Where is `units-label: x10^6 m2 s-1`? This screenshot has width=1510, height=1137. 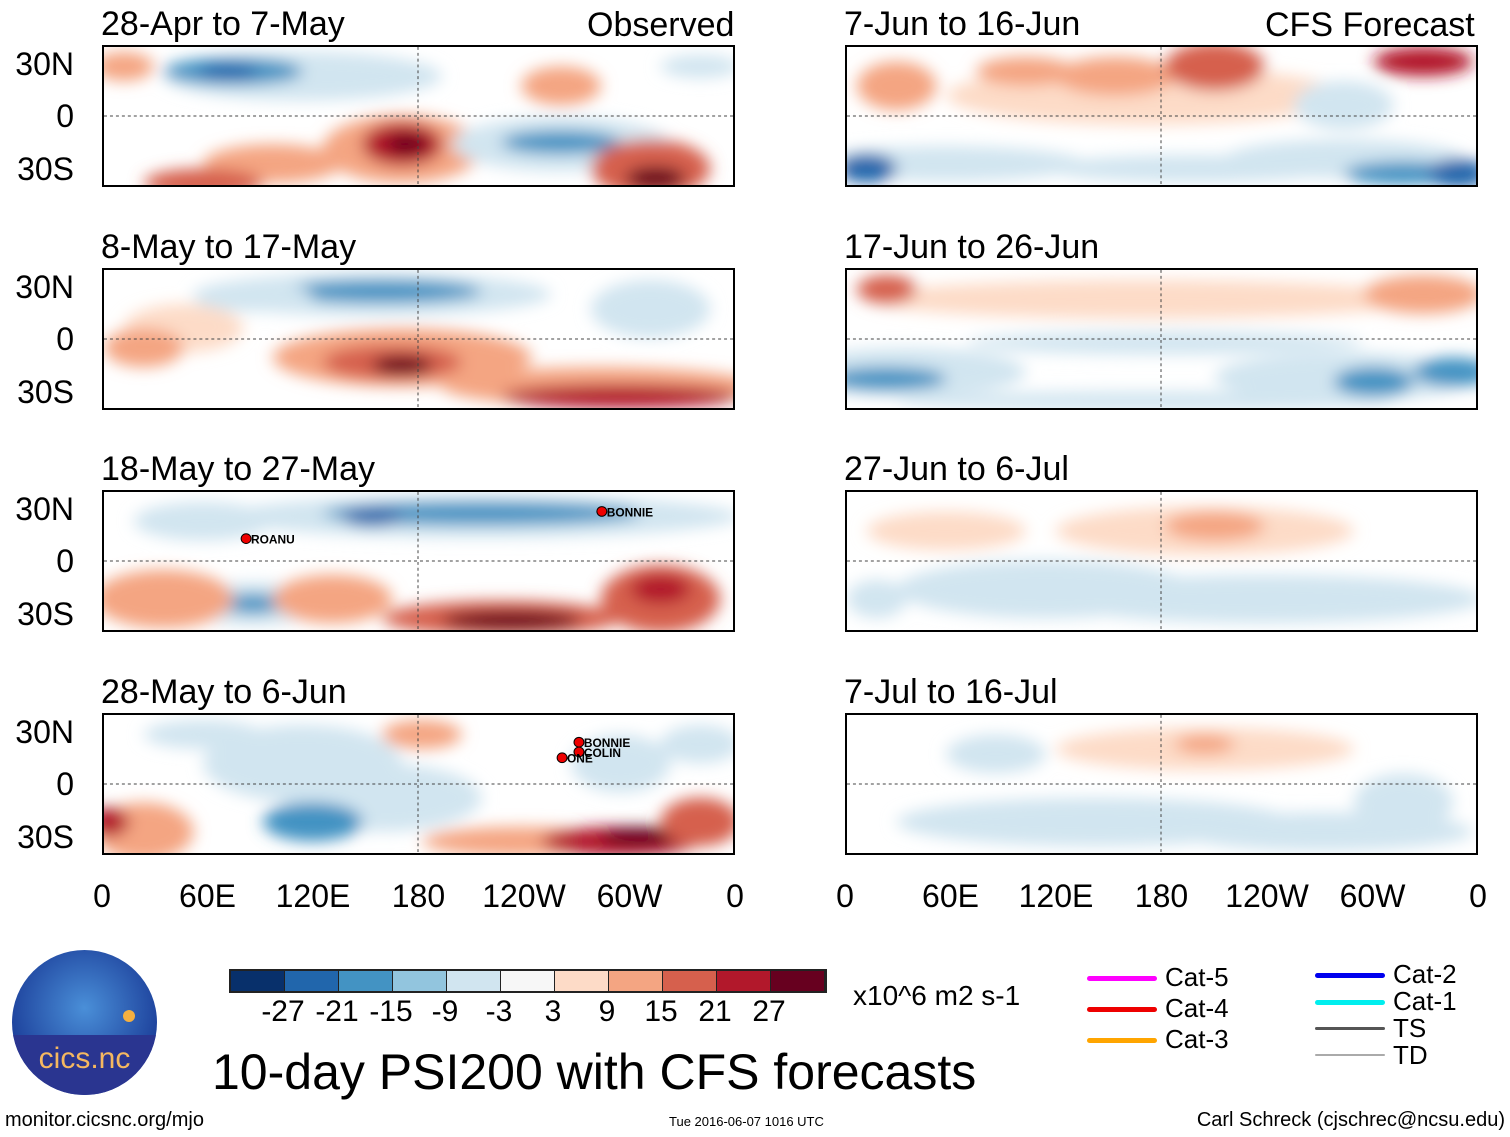
units-label: x10^6 m2 s-1 is located at coordinates (937, 995).